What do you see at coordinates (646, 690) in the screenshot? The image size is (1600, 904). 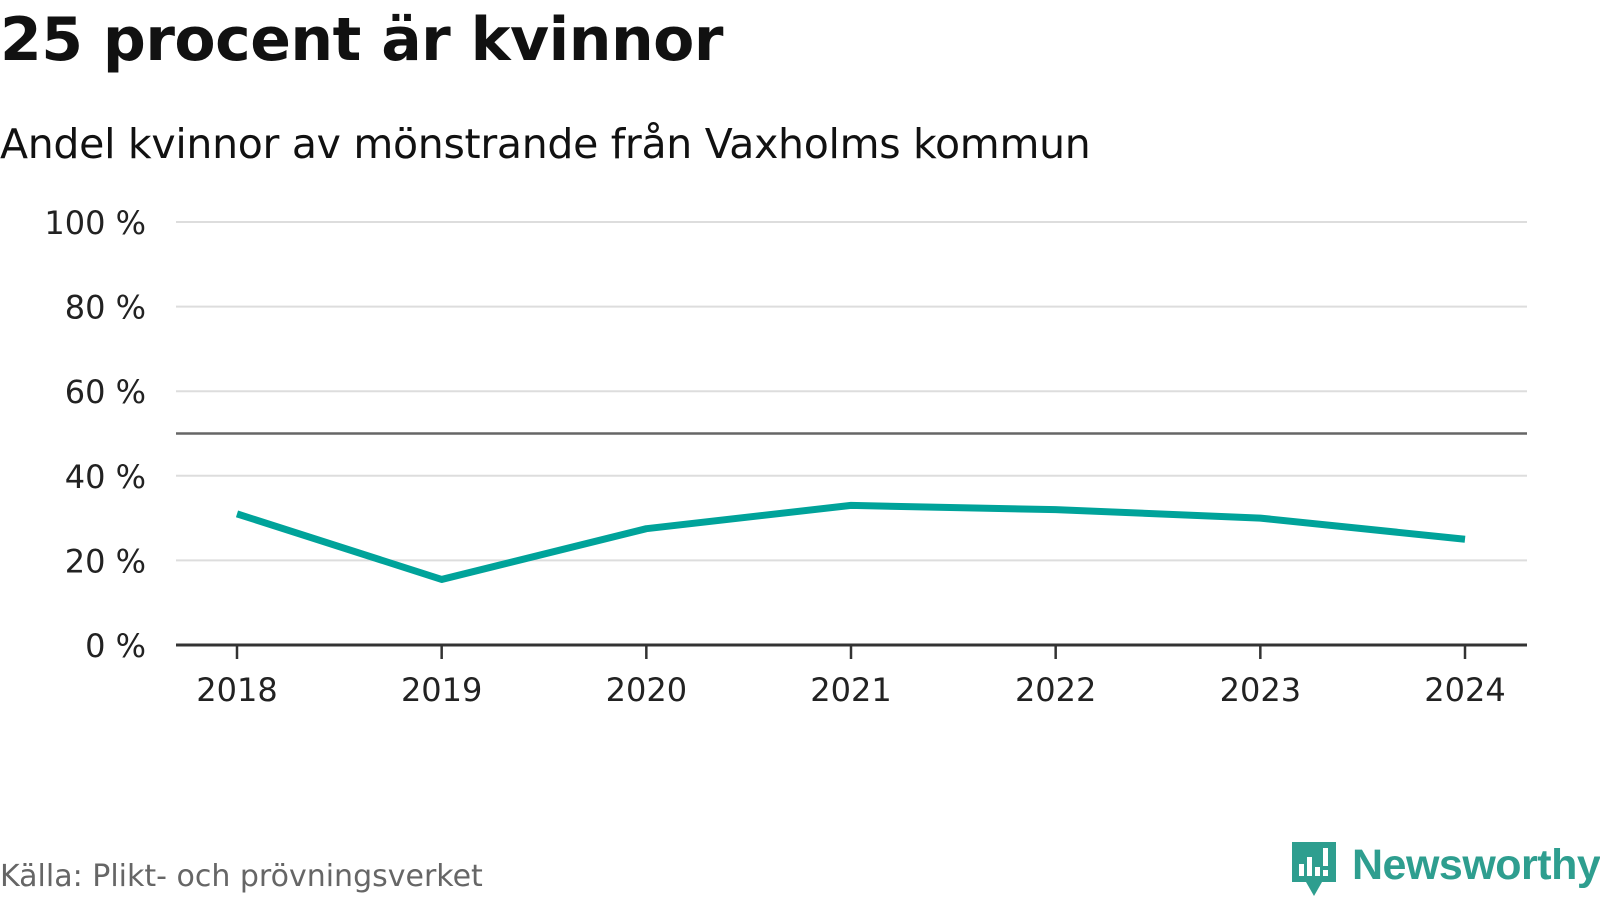 I see `x-tick-label-2020: 2020` at bounding box center [646, 690].